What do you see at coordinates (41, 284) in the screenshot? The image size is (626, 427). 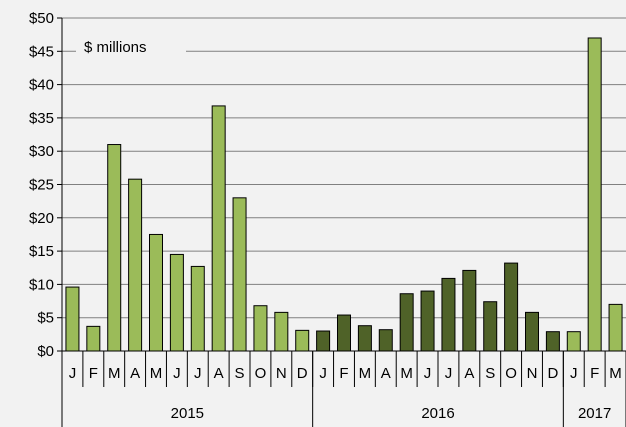 I see `y-tick-label: $10` at bounding box center [41, 284].